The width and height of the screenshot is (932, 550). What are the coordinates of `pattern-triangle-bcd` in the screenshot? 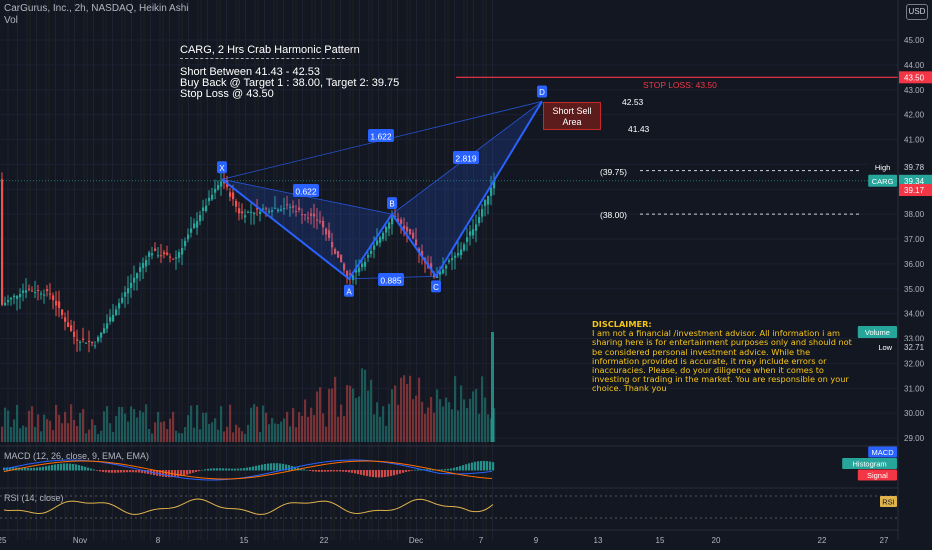 It's located at (467, 189).